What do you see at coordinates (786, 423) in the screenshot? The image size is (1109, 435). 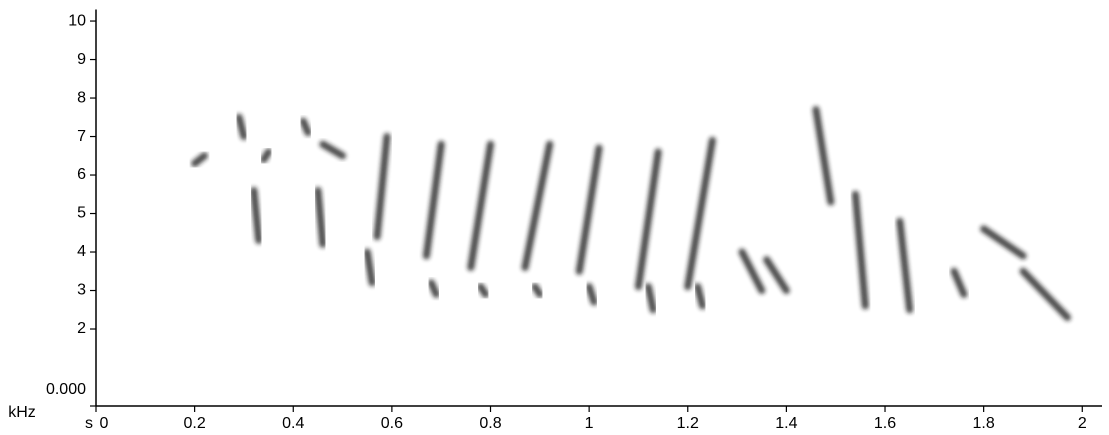 I see `x-tick-label: 1.4` at bounding box center [786, 423].